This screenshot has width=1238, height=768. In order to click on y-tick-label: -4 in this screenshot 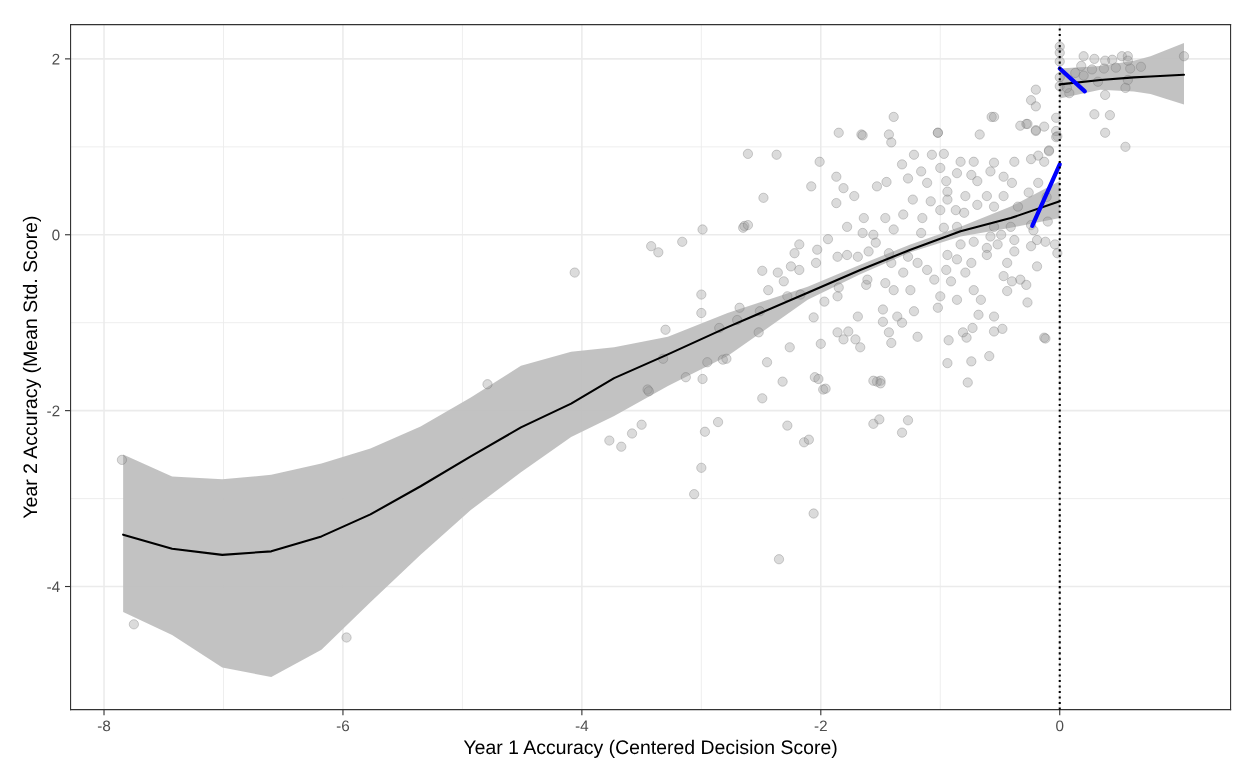, I will do `click(53, 587)`.